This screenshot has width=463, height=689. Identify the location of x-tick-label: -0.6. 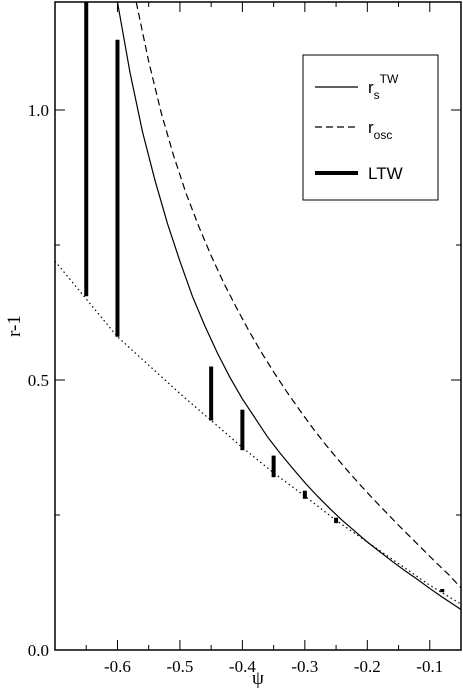
(117, 666).